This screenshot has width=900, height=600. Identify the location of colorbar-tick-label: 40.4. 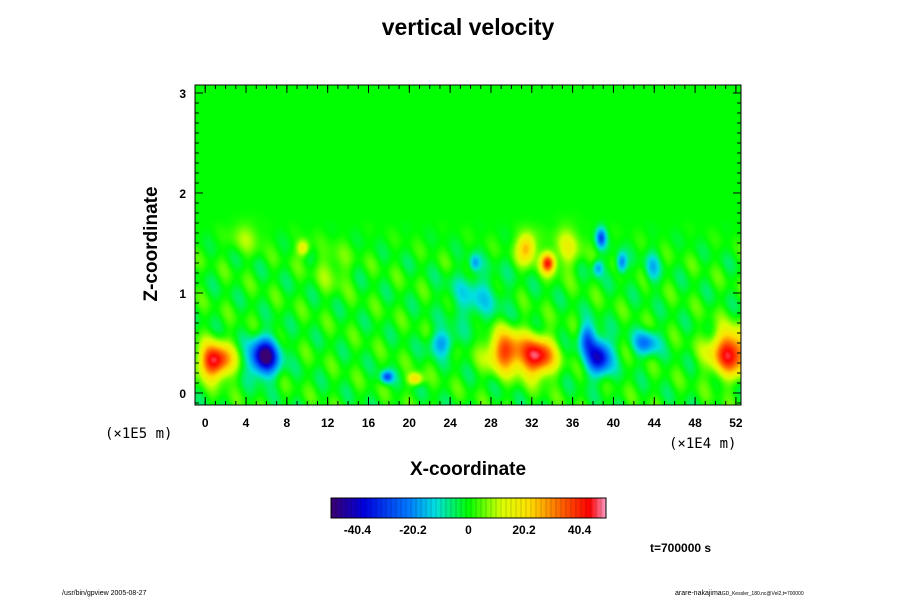
(580, 530).